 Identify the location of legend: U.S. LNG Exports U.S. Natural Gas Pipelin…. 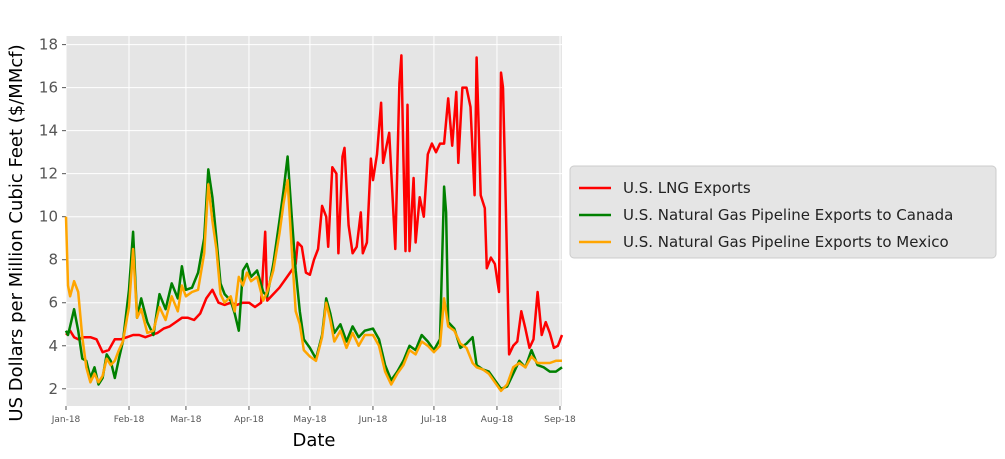
(783, 212).